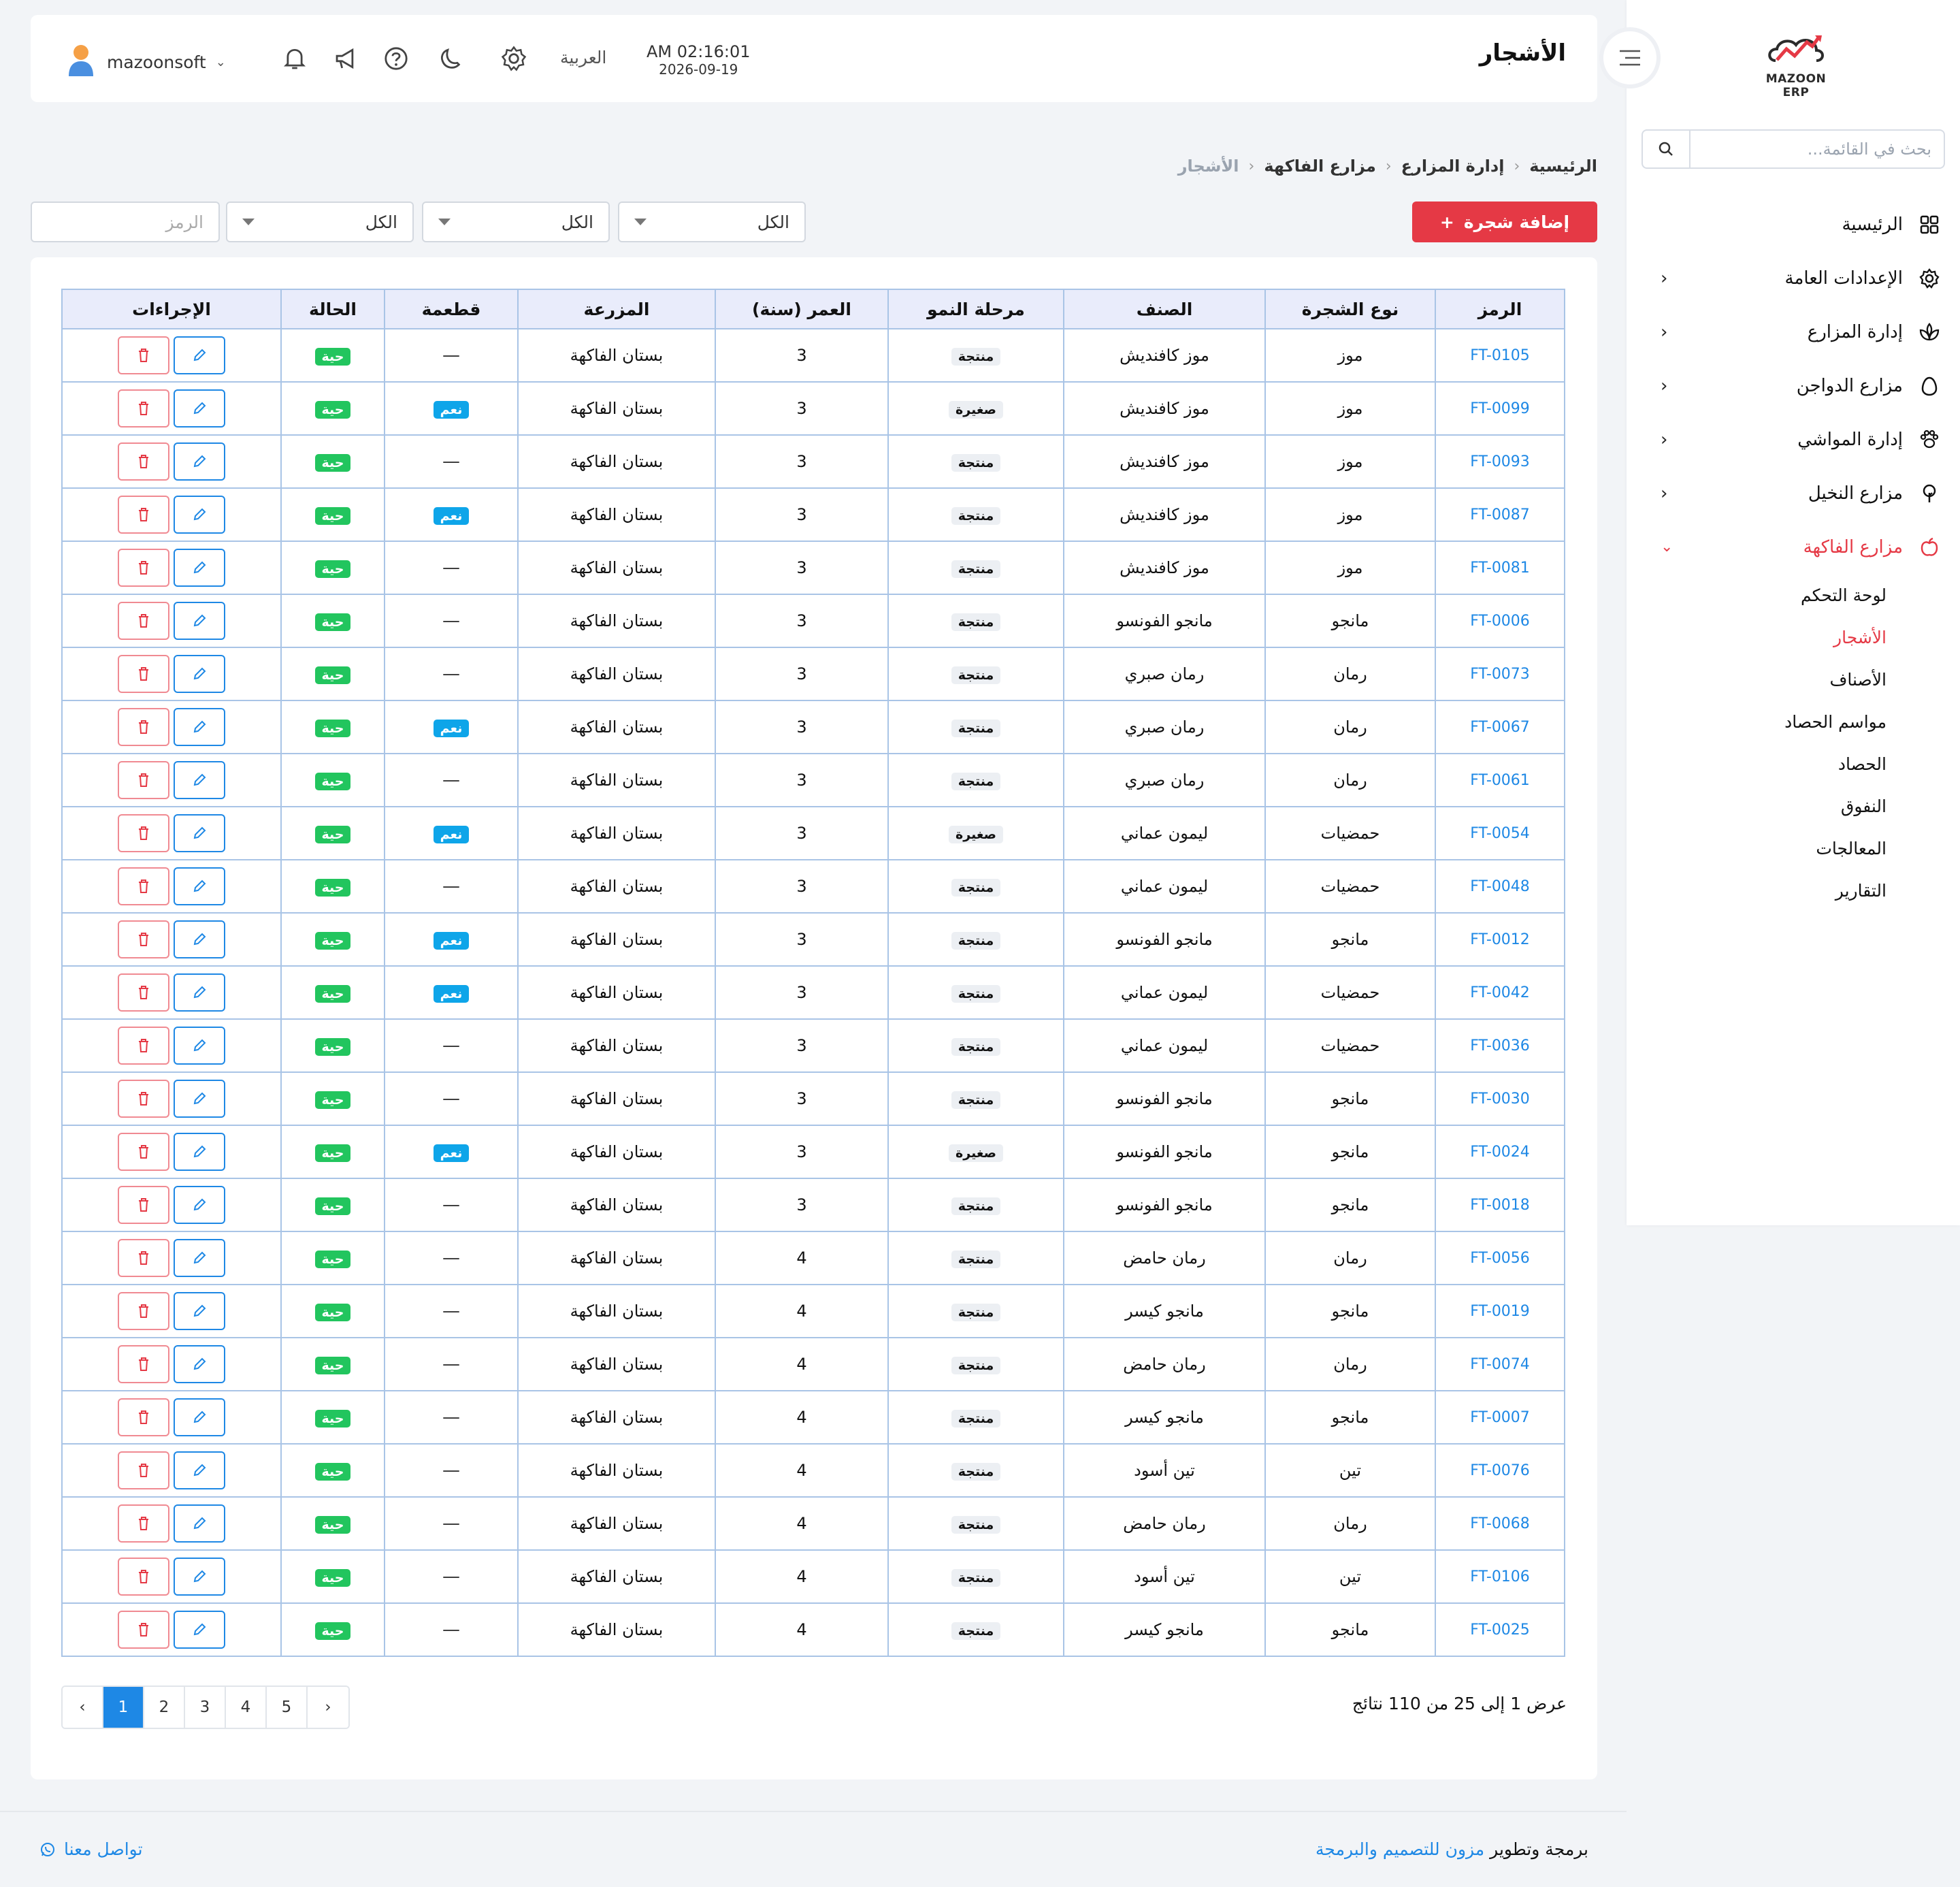 Image resolution: width=1960 pixels, height=1887 pixels. Describe the element at coordinates (1843, 595) in the screenshot. I see `submenu-dashboard: لوحة التحكم` at that location.